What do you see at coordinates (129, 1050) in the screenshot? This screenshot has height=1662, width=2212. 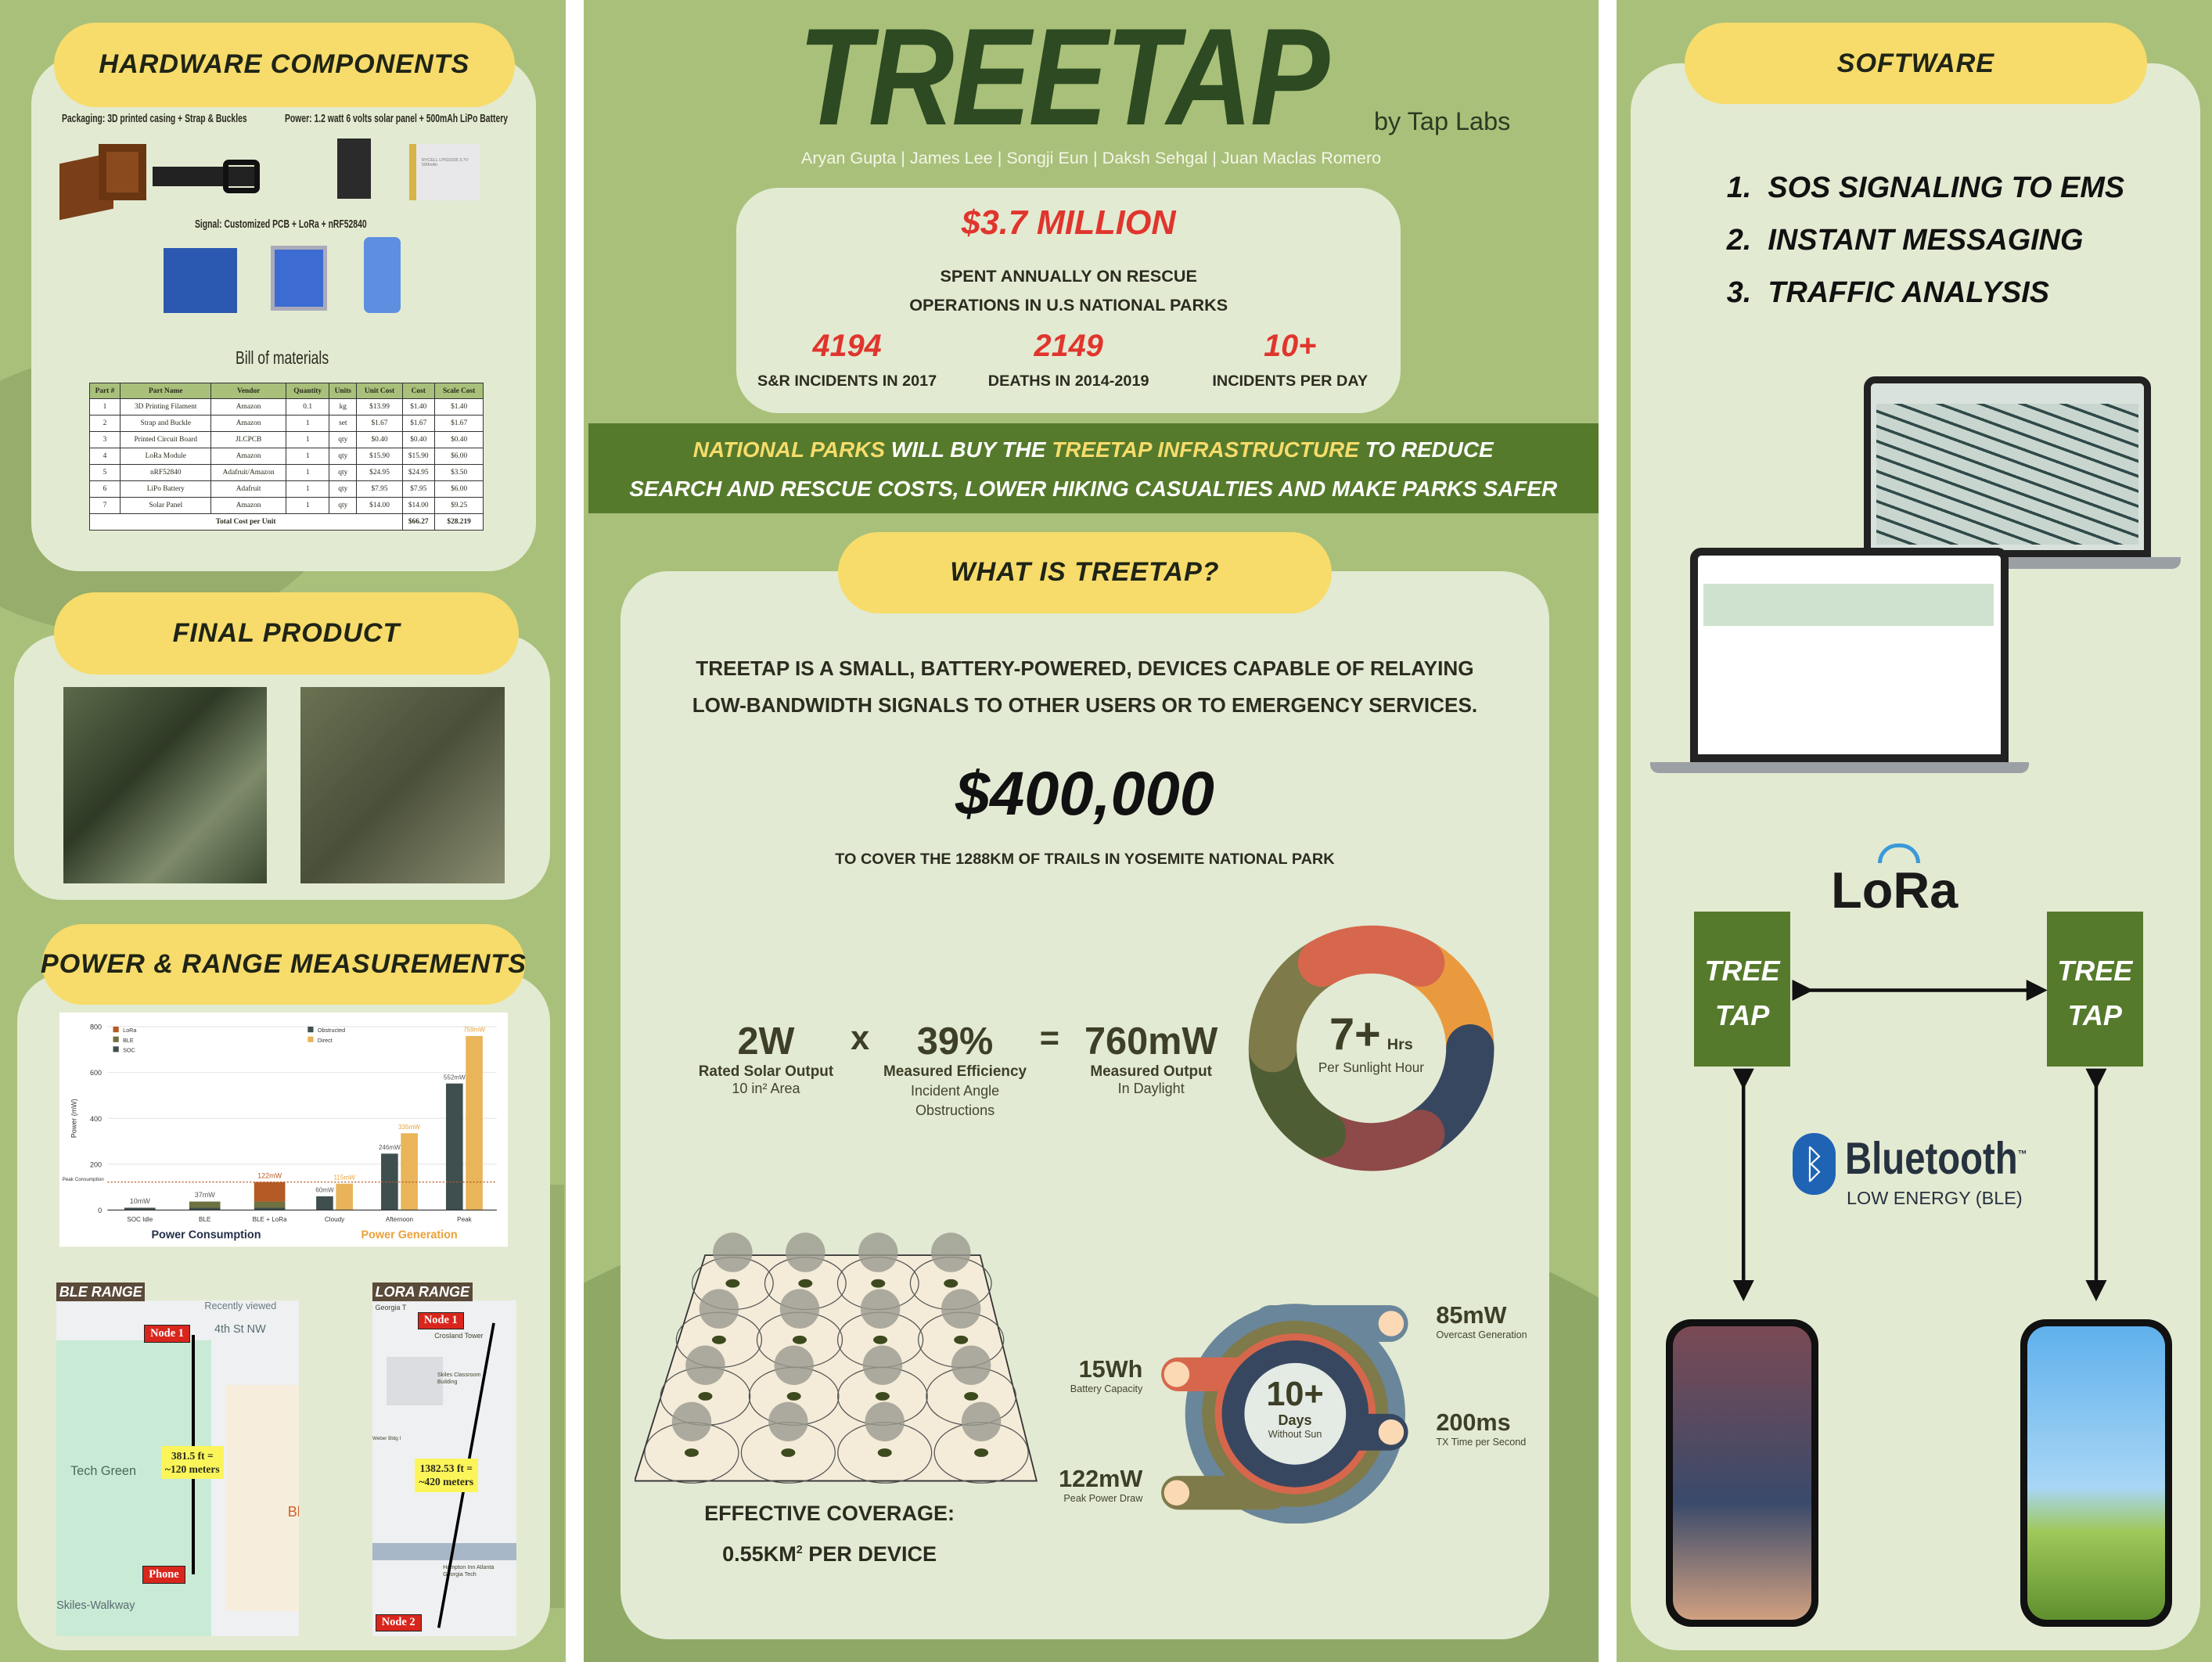 I see `legend-label: SOC` at bounding box center [129, 1050].